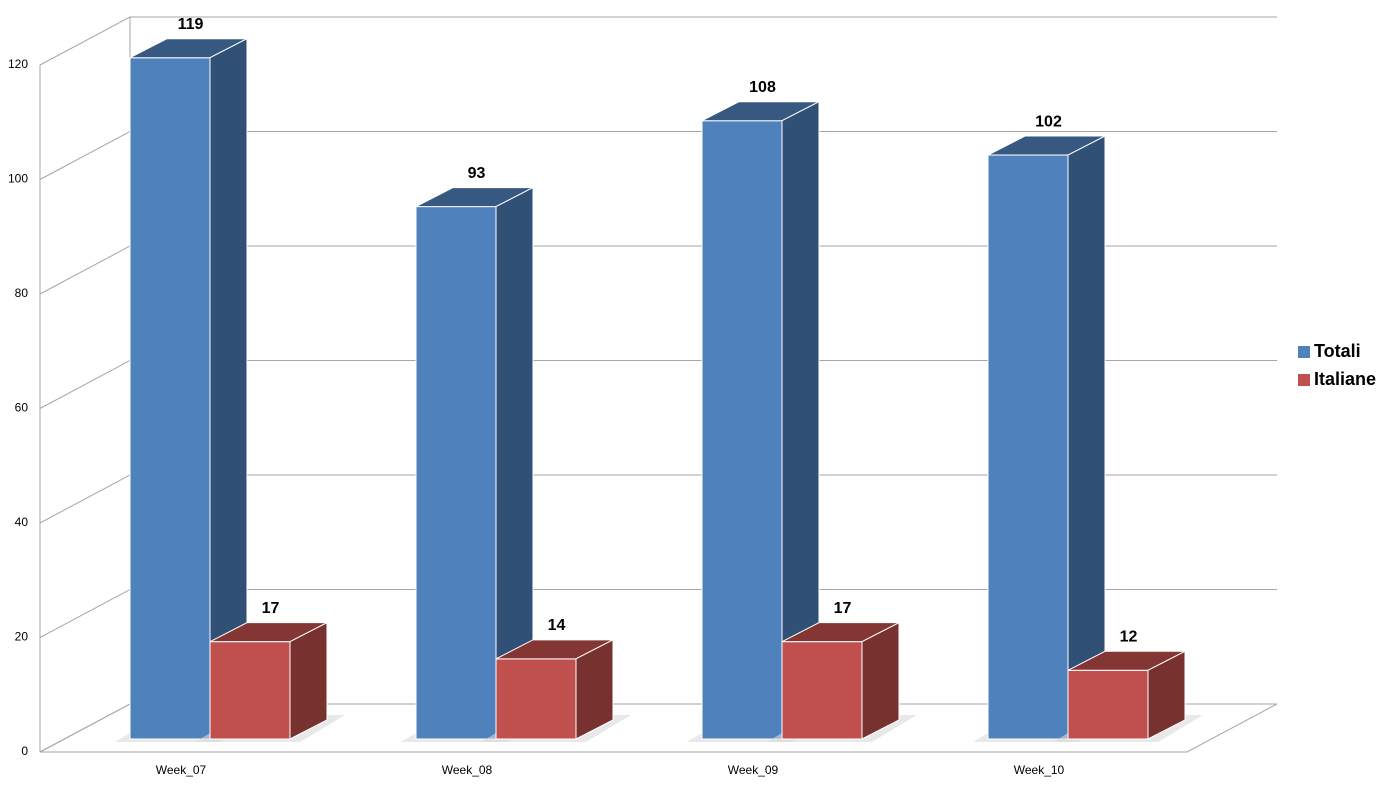 The height and width of the screenshot is (785, 1392). What do you see at coordinates (1337, 351) in the screenshot?
I see `legend-label: Totali` at bounding box center [1337, 351].